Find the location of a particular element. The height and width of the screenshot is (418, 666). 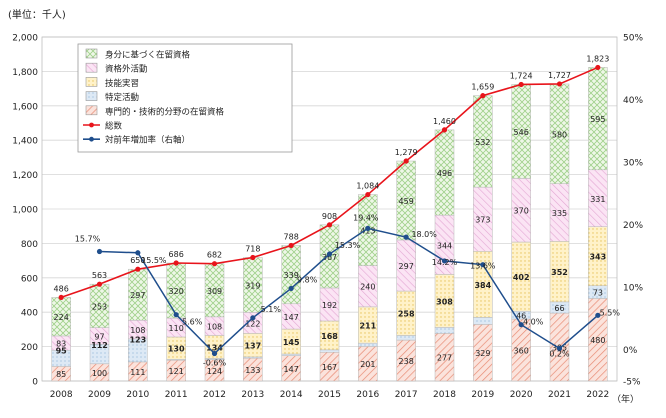

bar-value-label: 134 is located at coordinates (214, 347).